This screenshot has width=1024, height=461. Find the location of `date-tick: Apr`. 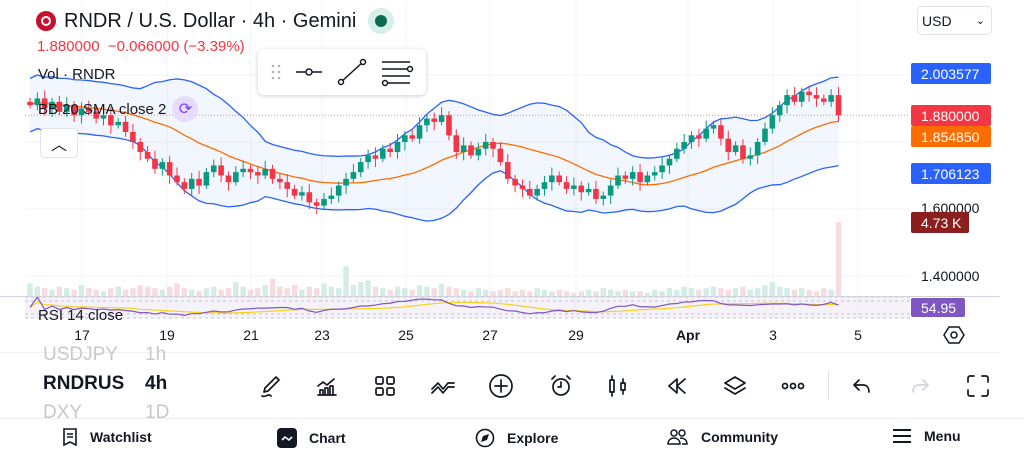

date-tick: Apr is located at coordinates (688, 335).